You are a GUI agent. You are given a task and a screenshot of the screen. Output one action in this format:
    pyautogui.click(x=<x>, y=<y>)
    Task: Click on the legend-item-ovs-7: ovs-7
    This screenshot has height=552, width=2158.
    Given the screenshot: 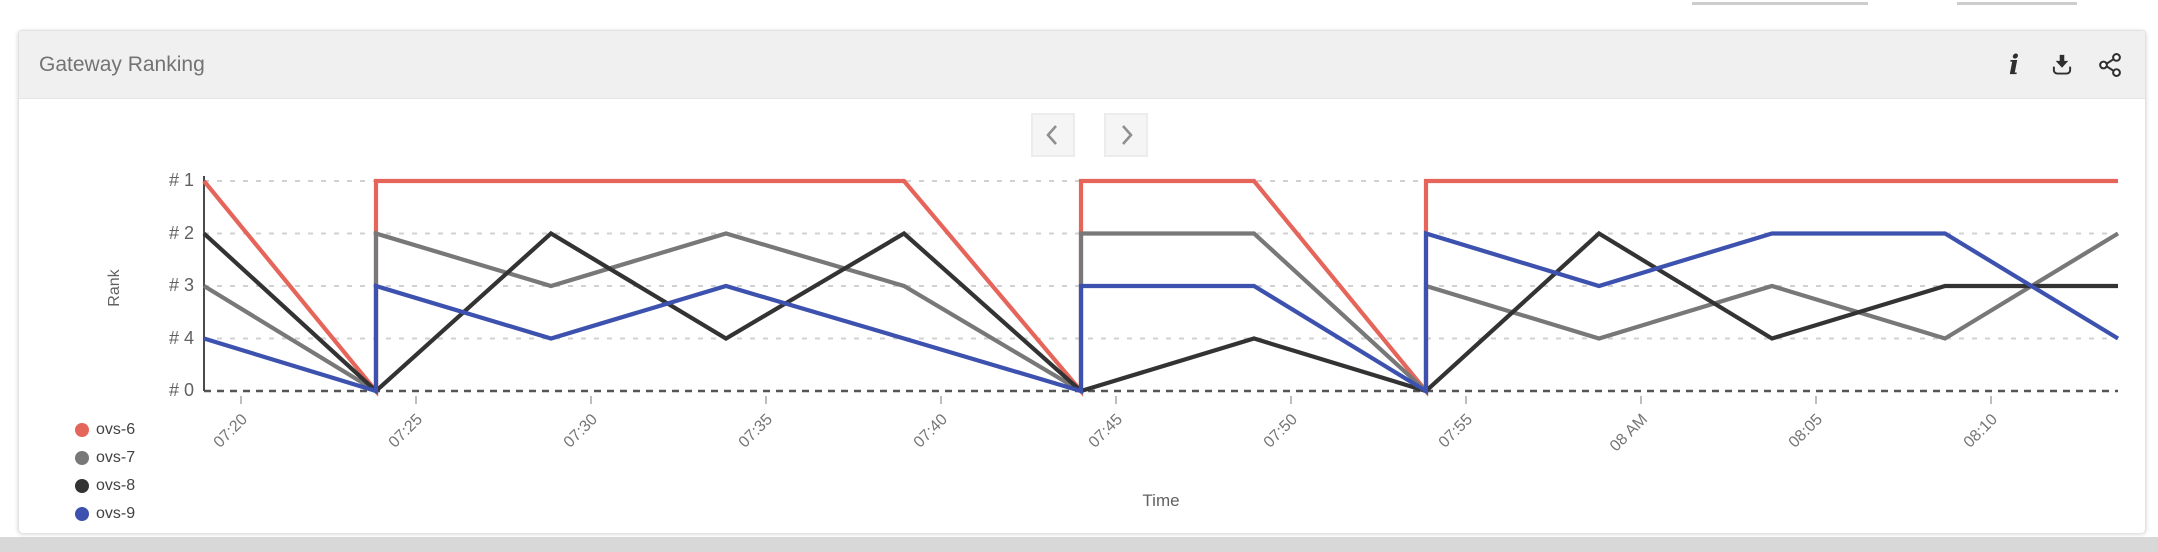 What is the action you would take?
    pyautogui.click(x=105, y=458)
    